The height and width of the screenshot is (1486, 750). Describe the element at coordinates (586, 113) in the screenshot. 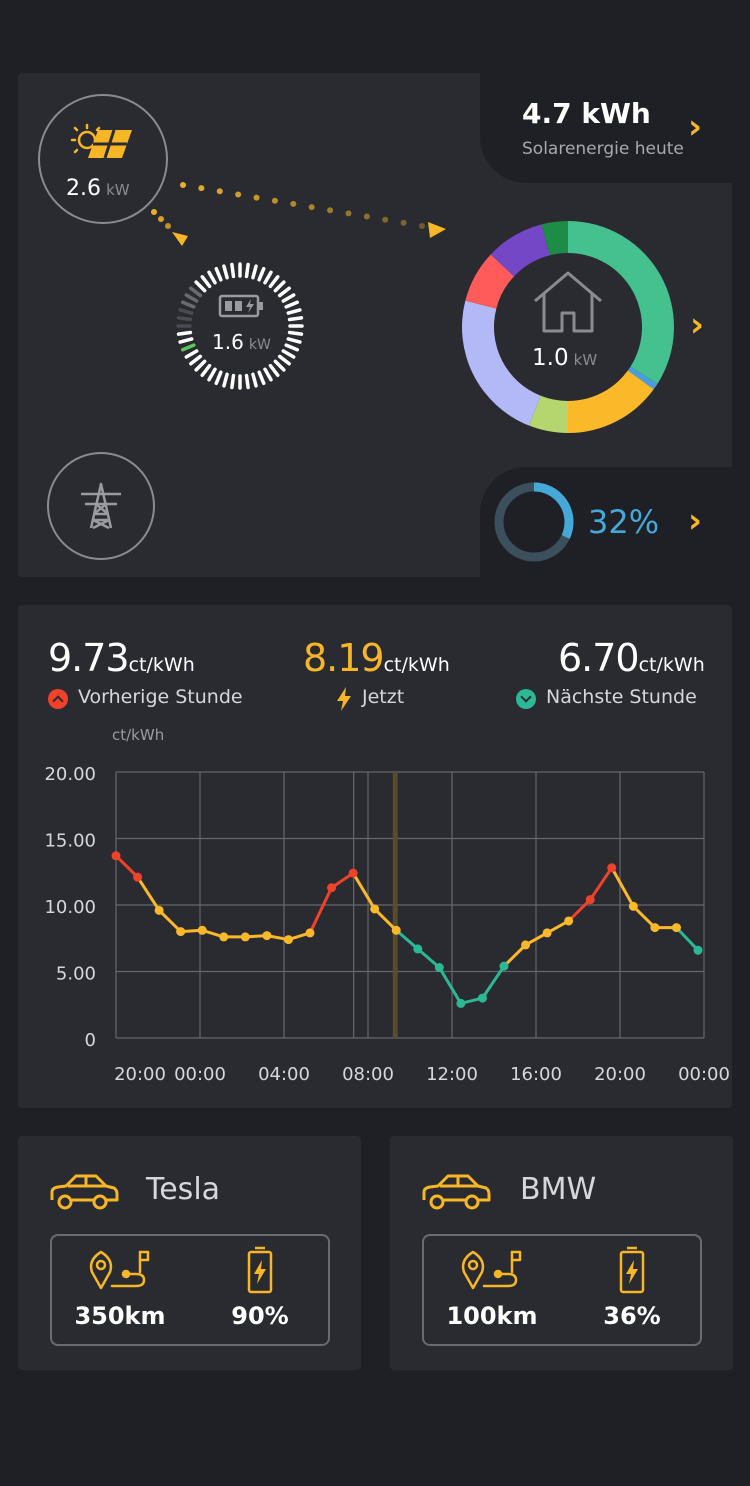

I see `solar-today-value: 4.7 kWh` at that location.